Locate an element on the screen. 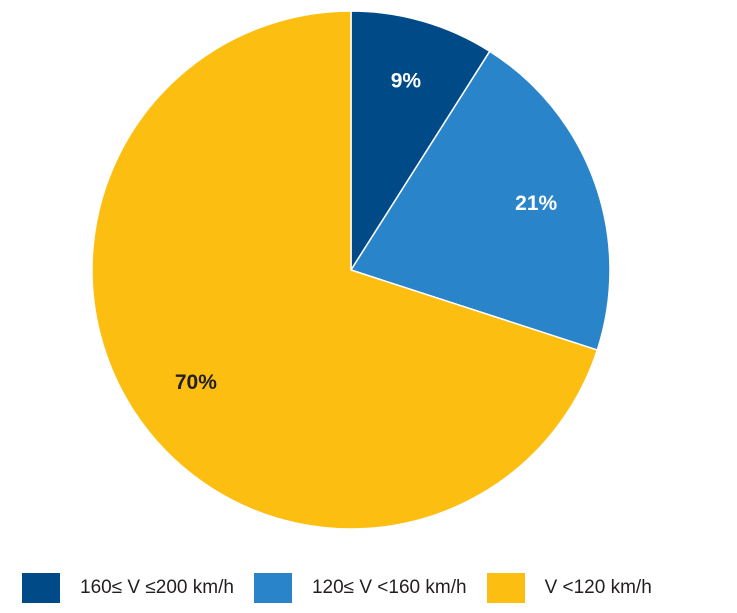 The image size is (737, 613). legend-item-below-120: V <120 km/h is located at coordinates (569, 588).